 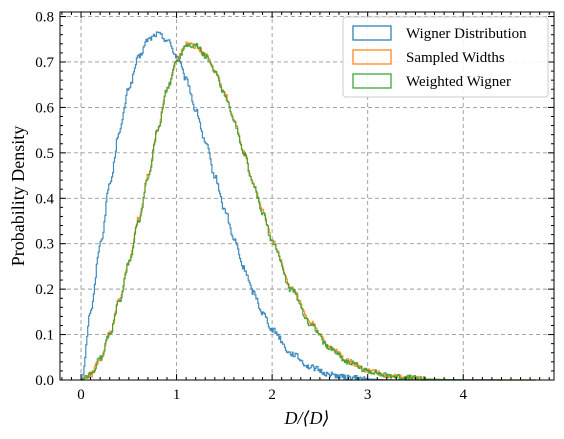 What do you see at coordinates (44, 63) in the screenshot?
I see `y-tick-label: 0.7` at bounding box center [44, 63].